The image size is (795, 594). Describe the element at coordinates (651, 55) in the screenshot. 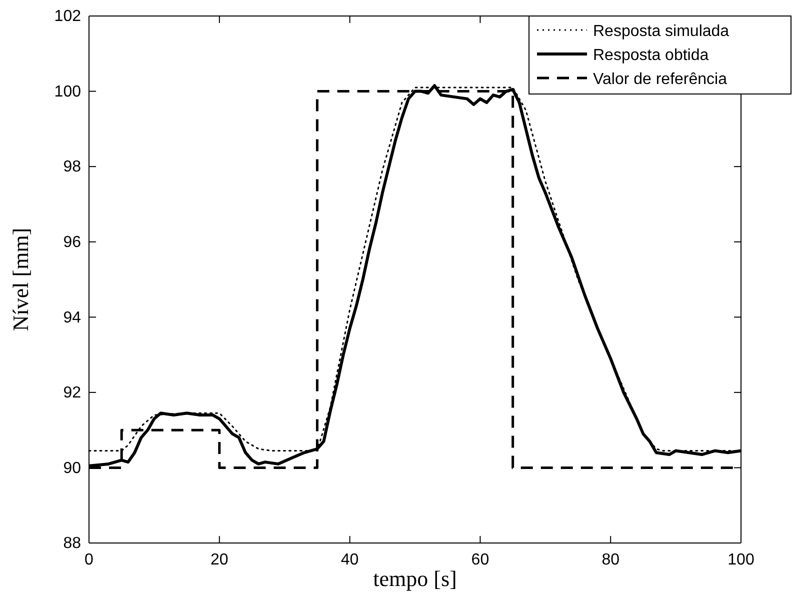

I see `legend-label: Resposta obtida` at that location.